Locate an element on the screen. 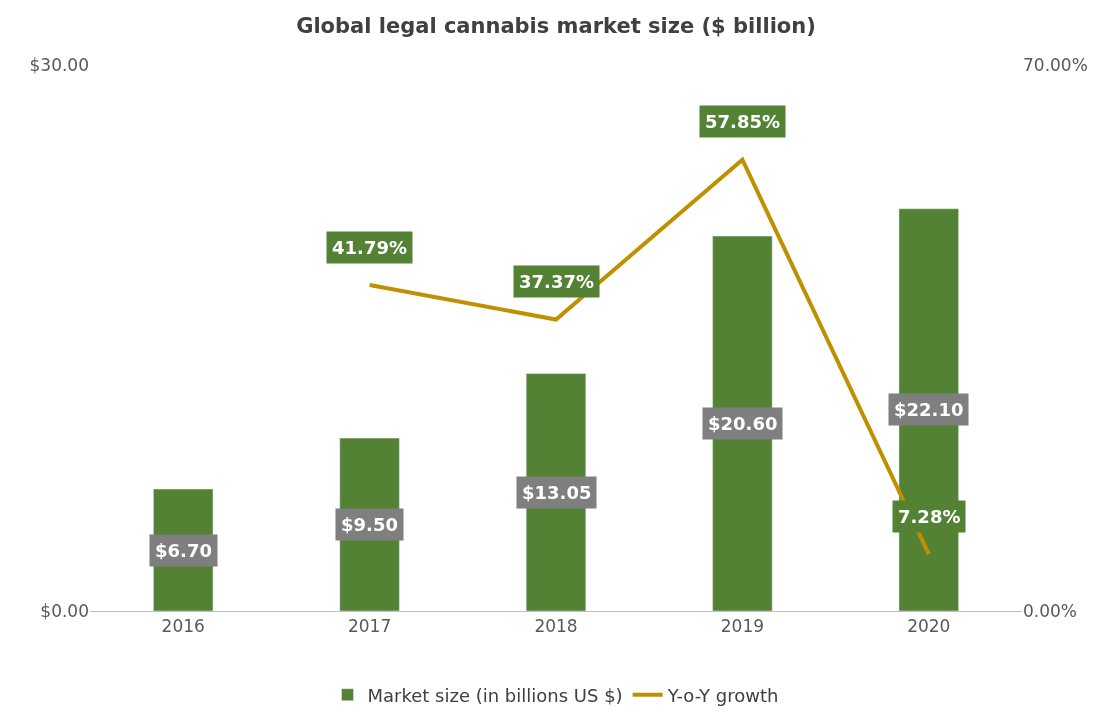 Image resolution: width=1112 pixels, height=725 pixels. legend-label: Y-o-Y growth is located at coordinates (722, 695).